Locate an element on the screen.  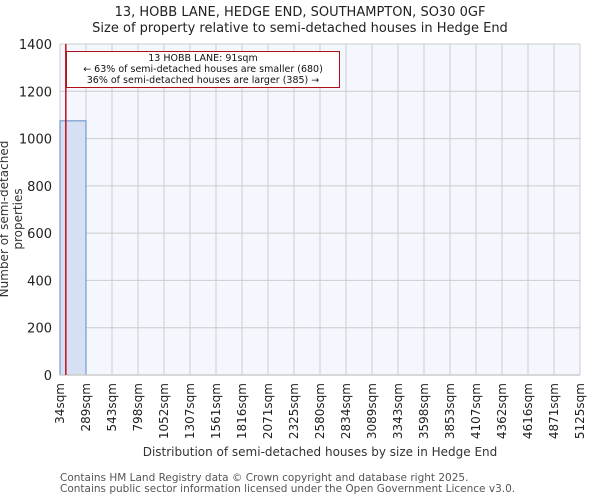
y-tick-label: 400 is located at coordinates (39, 281).